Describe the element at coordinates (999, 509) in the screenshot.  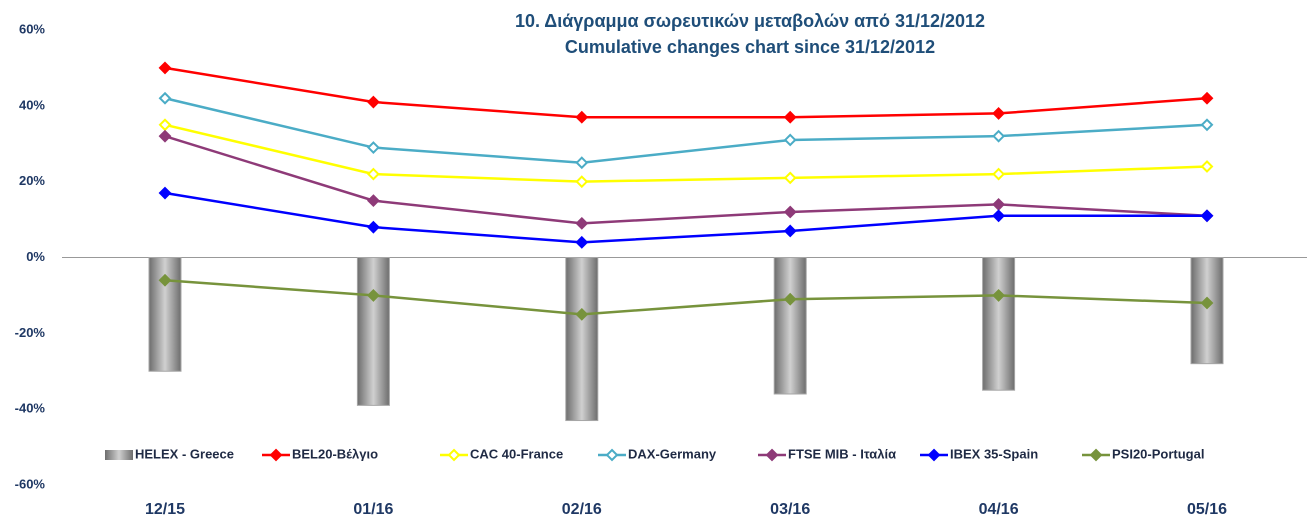
I see `x-tick-label: 04/16` at that location.